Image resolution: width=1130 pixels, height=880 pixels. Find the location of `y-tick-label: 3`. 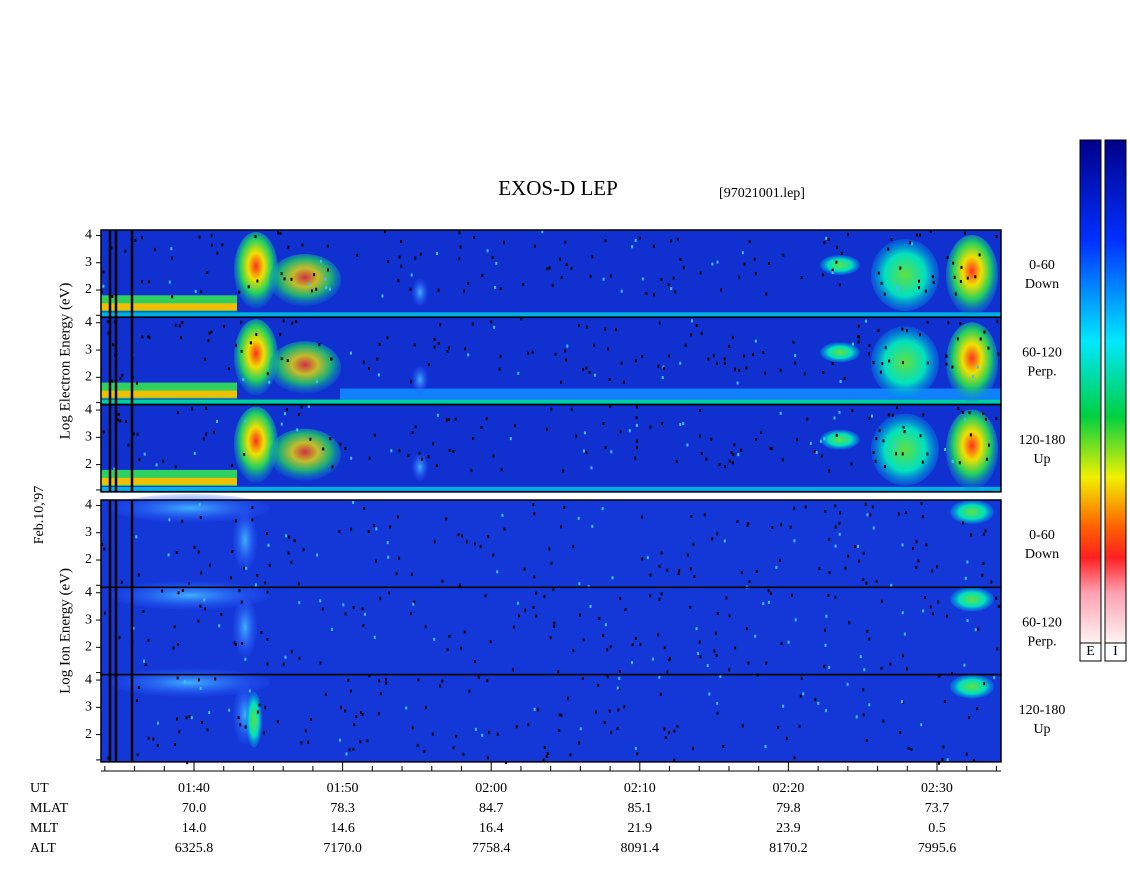

y-tick-label: 3 is located at coordinates (88, 262).